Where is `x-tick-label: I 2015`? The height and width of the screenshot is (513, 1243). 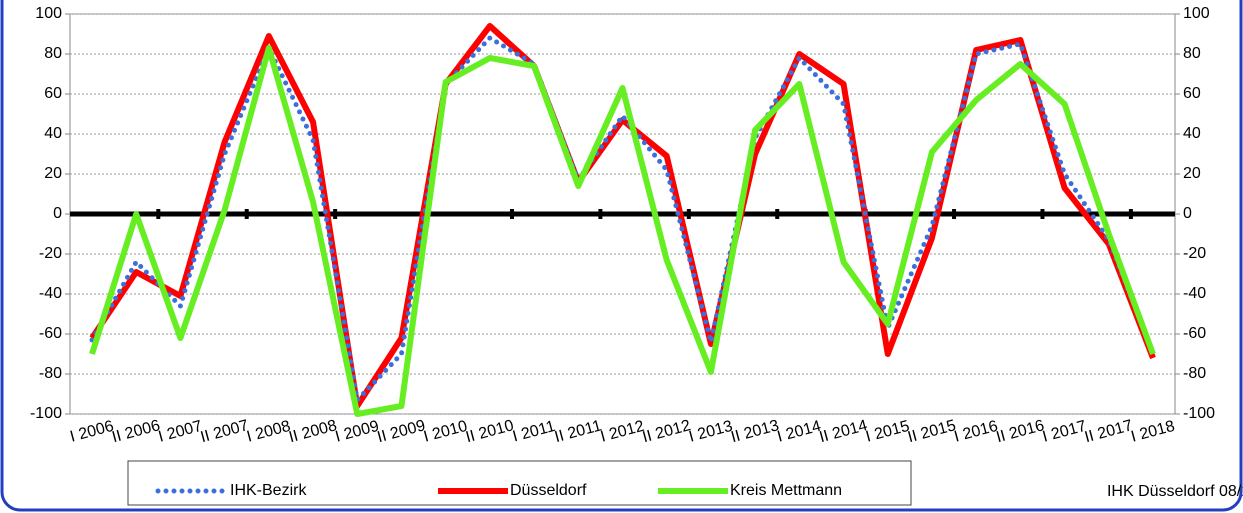
x-tick-label: I 2015 is located at coordinates (887, 432).